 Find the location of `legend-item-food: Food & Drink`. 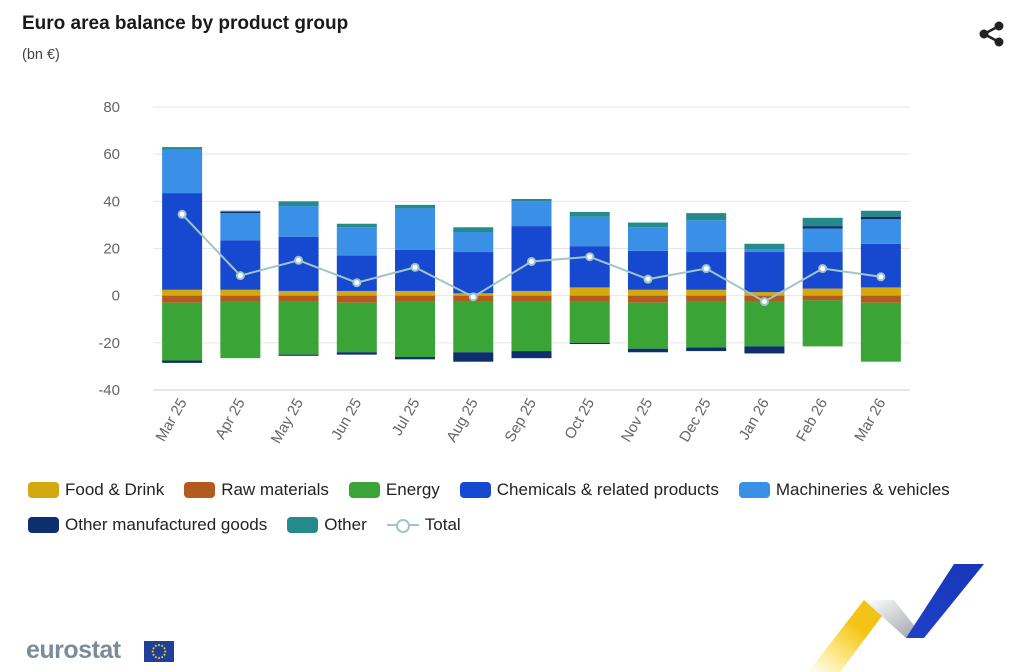

legend-item-food: Food & Drink is located at coordinates (96, 489).